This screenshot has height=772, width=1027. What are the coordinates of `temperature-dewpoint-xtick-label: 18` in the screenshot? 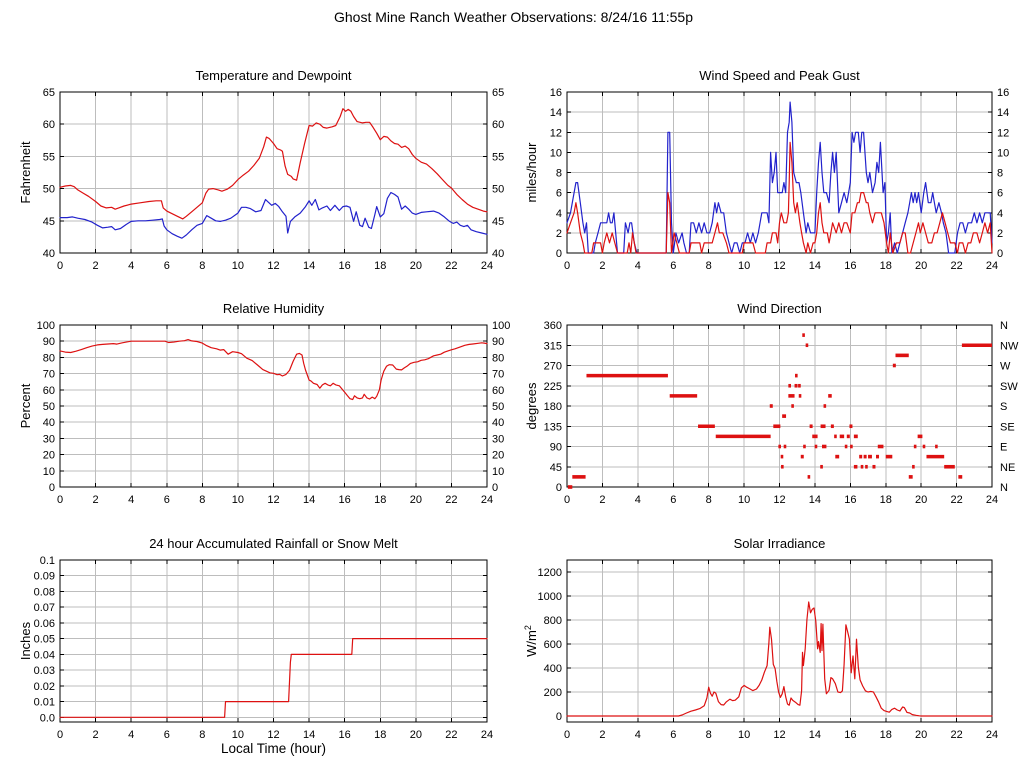 It's located at (380, 266).